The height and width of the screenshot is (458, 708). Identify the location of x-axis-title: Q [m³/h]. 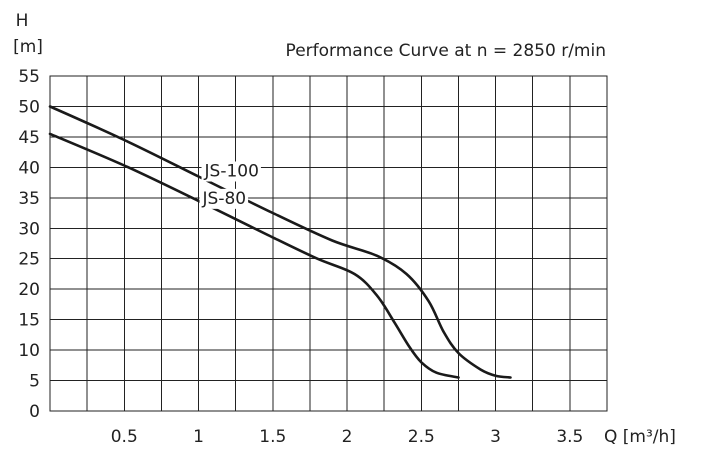
(640, 437).